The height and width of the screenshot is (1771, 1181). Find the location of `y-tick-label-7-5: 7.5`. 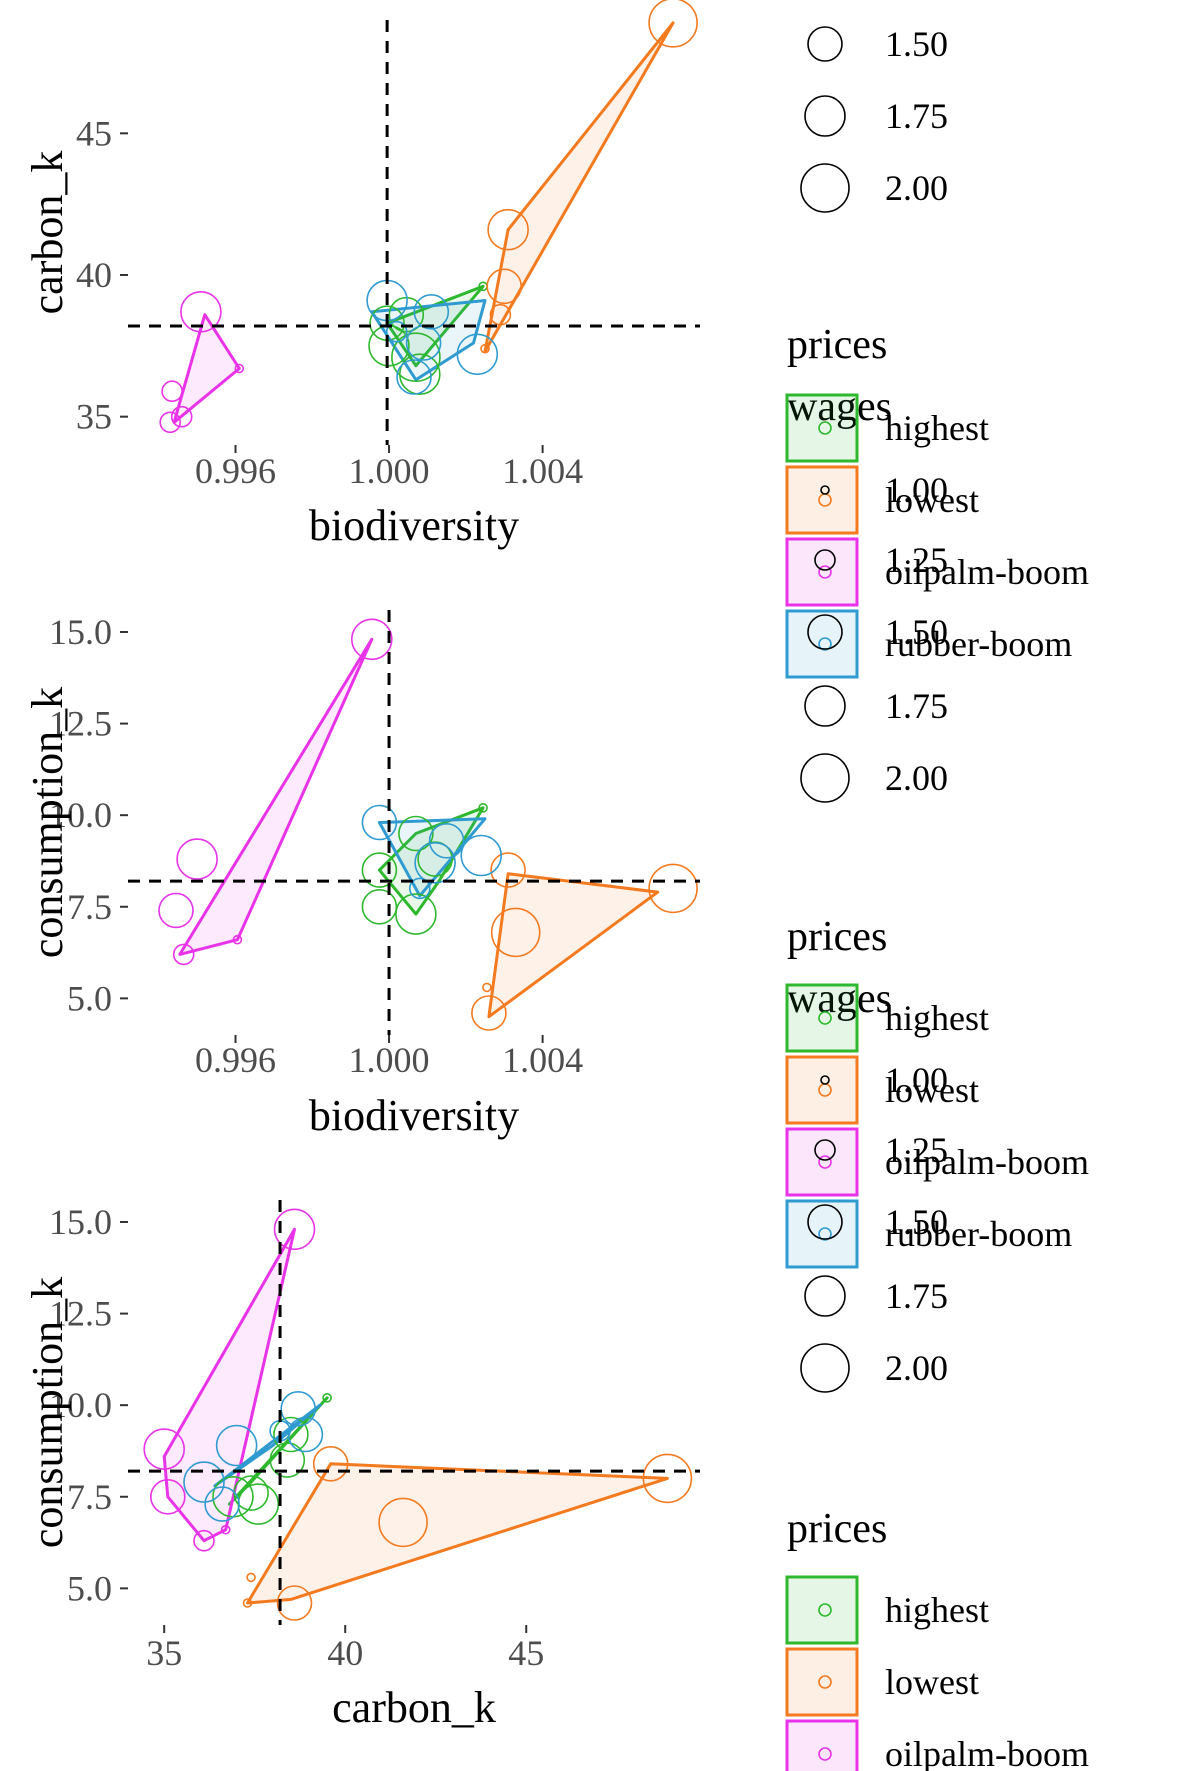

y-tick-label-7-5: 7.5 is located at coordinates (89, 907).